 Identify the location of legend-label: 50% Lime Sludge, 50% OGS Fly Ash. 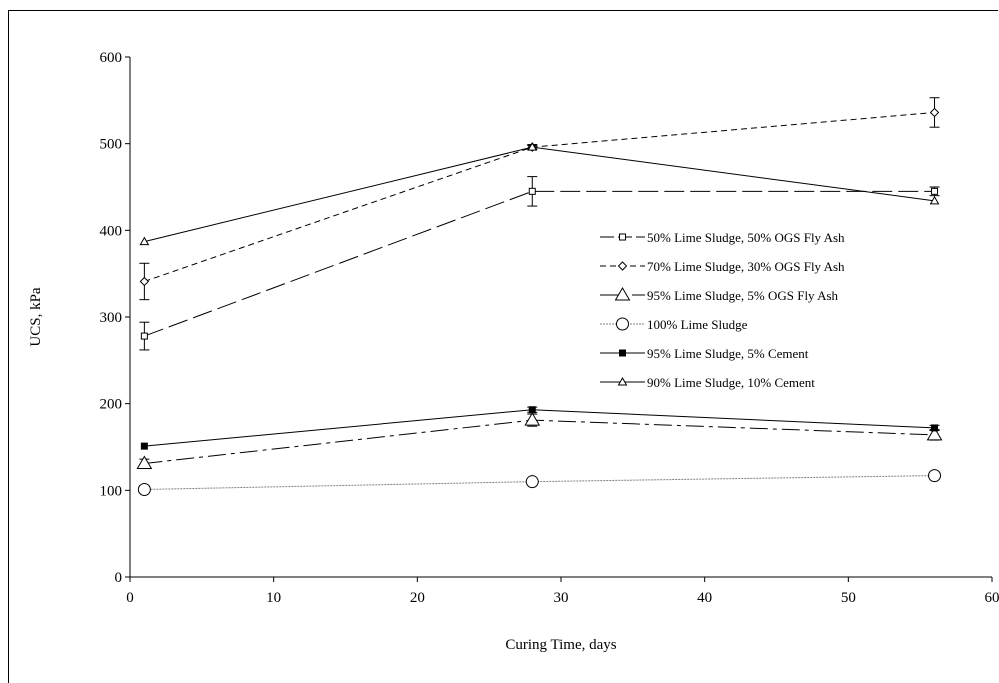
(746, 237).